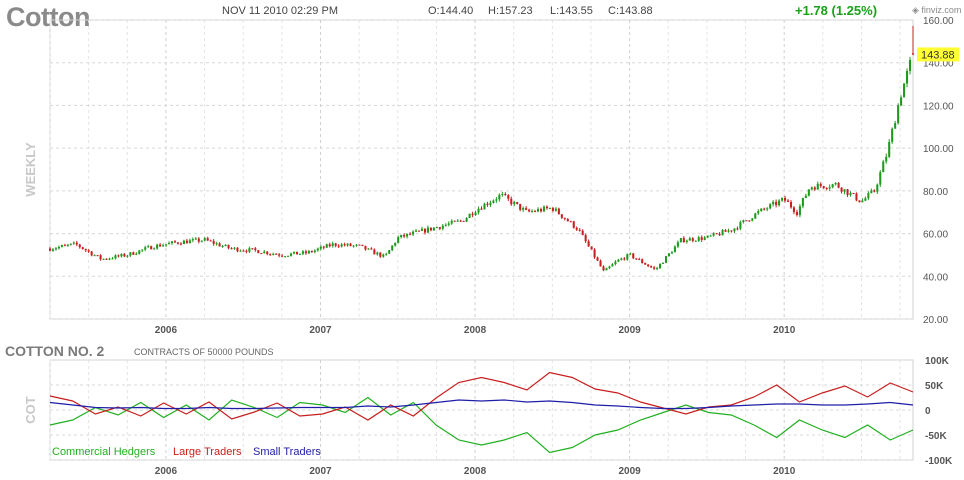 This screenshot has height=480, width=964. Describe the element at coordinates (104, 452) in the screenshot. I see `legend-commercial: Commercial Hedgers` at that location.